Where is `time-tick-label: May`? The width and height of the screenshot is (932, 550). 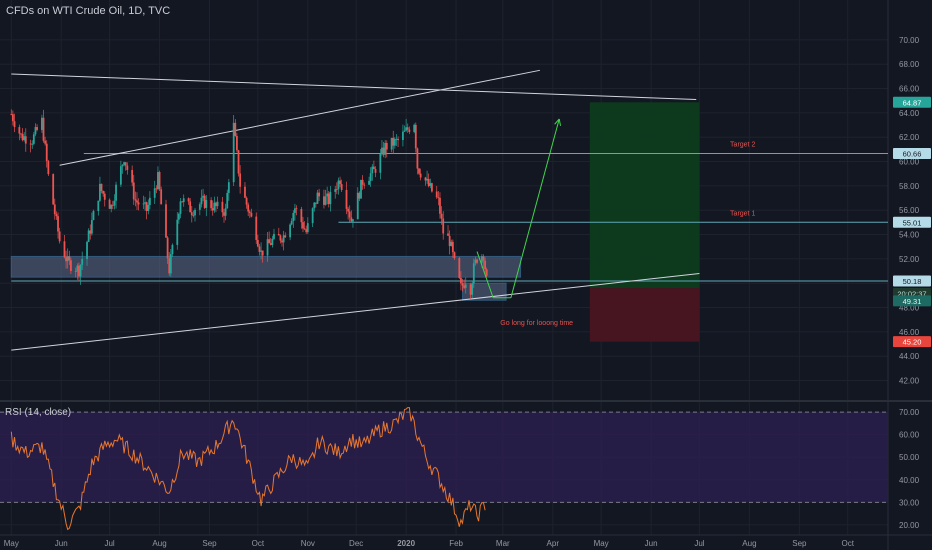 time-tick-label: May is located at coordinates (601, 543).